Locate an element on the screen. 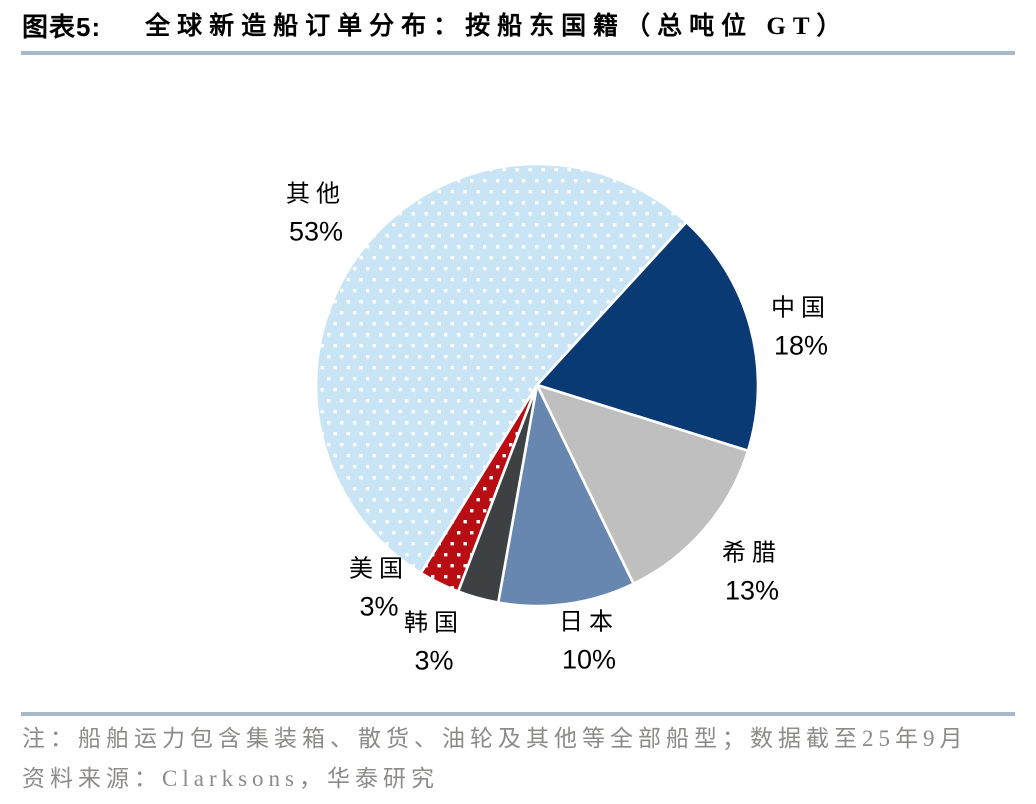  figure-note: 注：船舶运力包含集装箱、散货、油轮及其他等全部船型；数据截至25年9月 is located at coordinates (495, 738).